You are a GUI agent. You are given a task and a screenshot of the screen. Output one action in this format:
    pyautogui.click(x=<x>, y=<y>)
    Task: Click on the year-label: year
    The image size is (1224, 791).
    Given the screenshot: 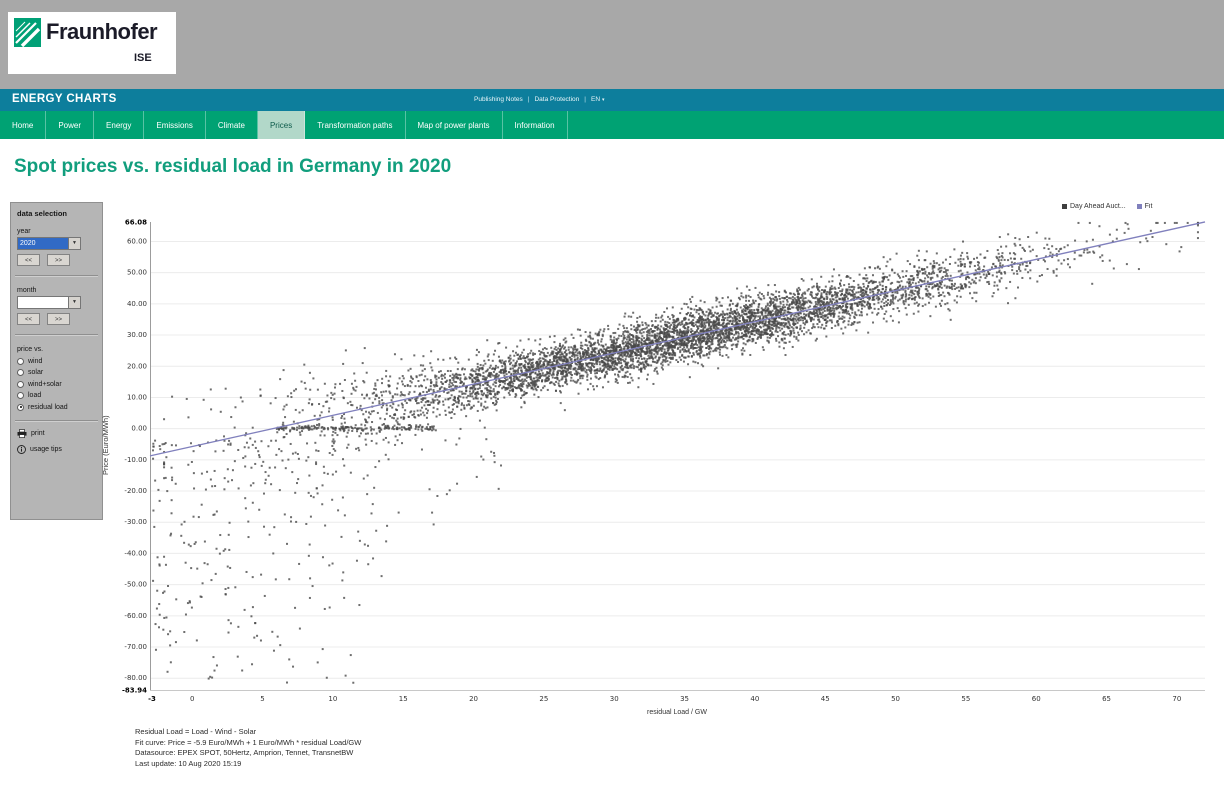 What is the action you would take?
    pyautogui.click(x=24, y=231)
    